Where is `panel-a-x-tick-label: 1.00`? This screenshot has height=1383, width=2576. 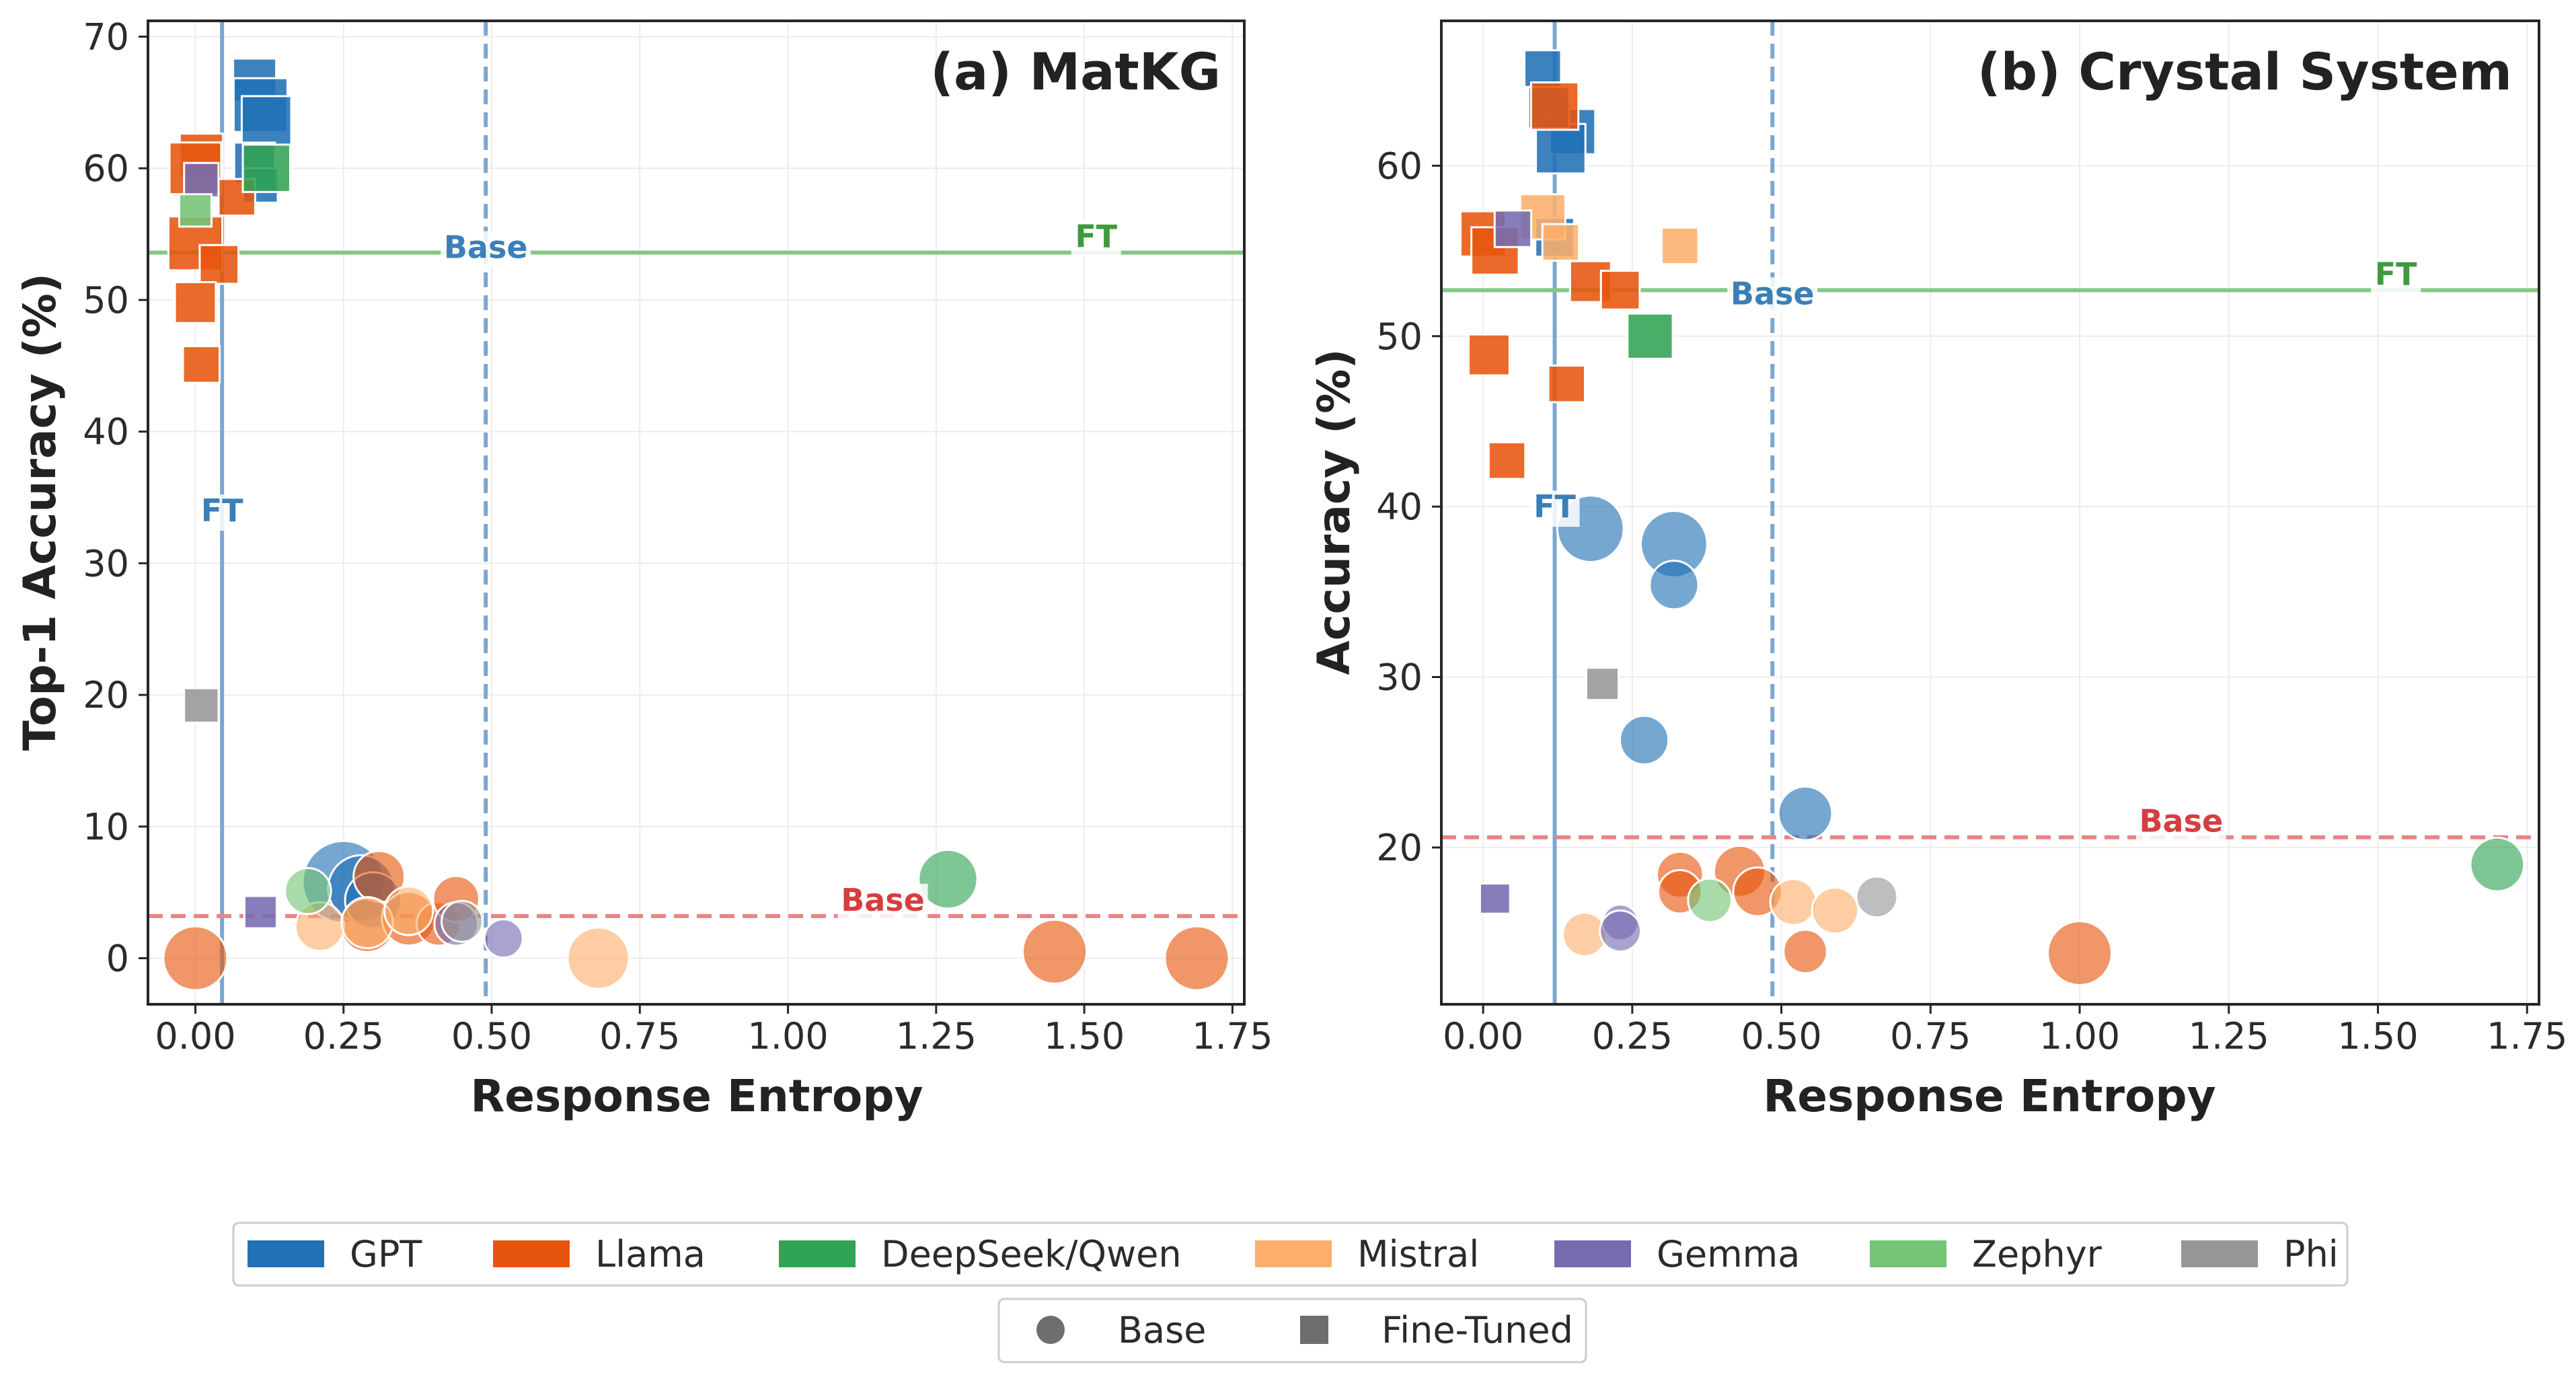
panel-a-x-tick-label: 1.00 is located at coordinates (787, 1036).